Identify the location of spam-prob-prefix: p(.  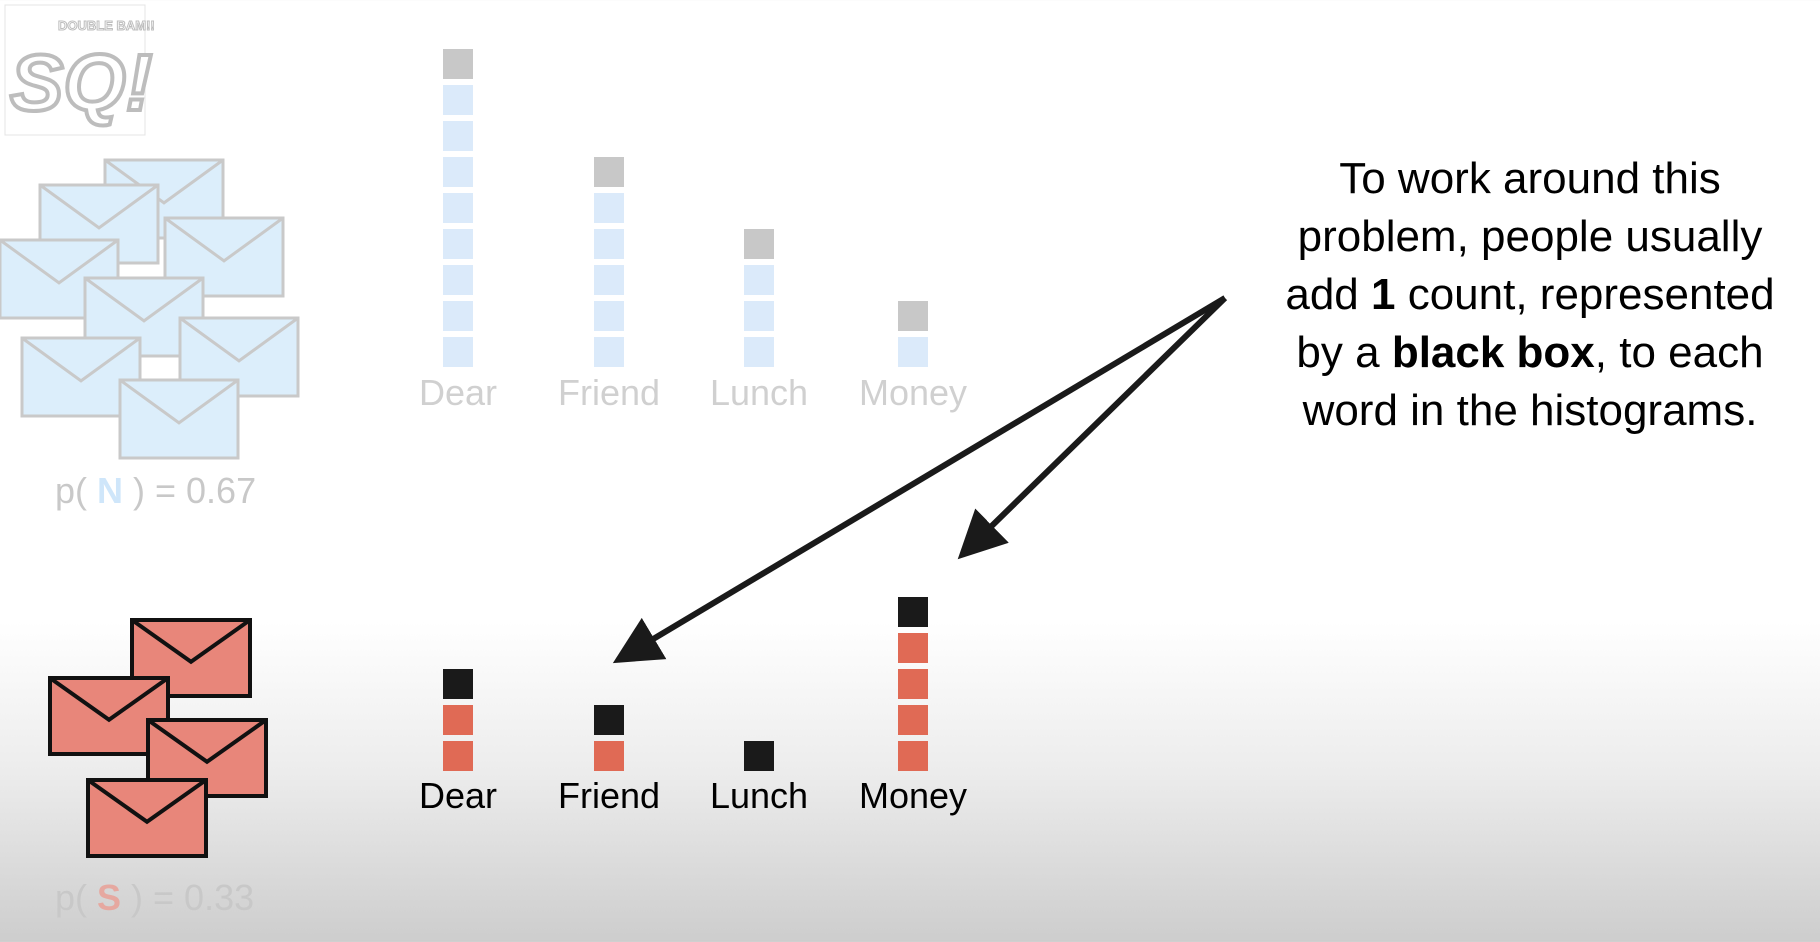
(76, 897).